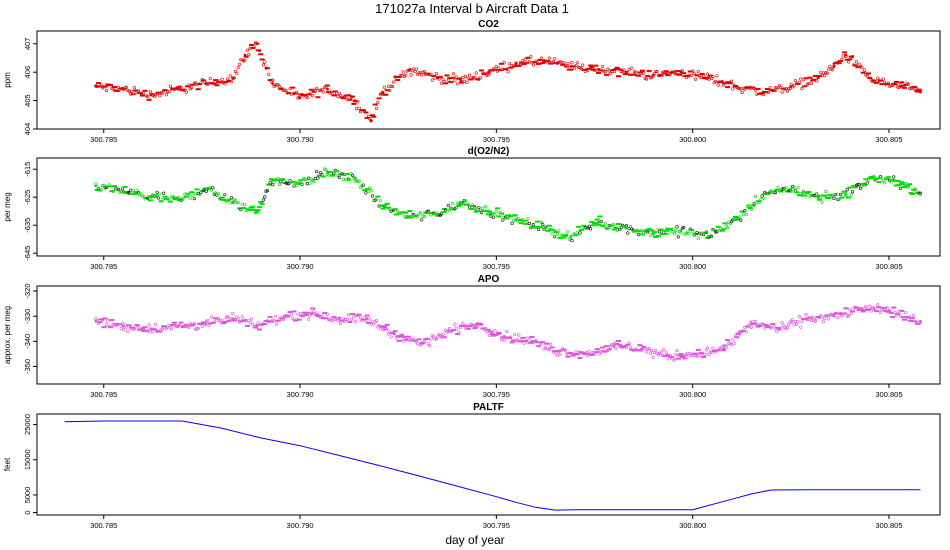  Describe the element at coordinates (27, 100) in the screenshot. I see `y-tick-label: 405` at that location.